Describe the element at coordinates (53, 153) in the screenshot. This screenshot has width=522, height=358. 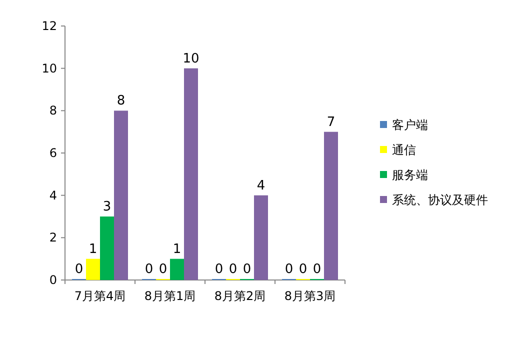
I see `y-tick-label: 6` at that location.